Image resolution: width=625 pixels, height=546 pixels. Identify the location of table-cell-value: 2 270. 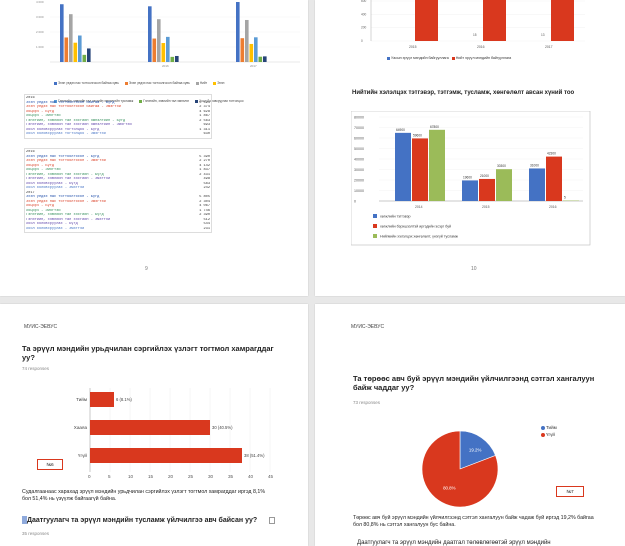
(204, 161).